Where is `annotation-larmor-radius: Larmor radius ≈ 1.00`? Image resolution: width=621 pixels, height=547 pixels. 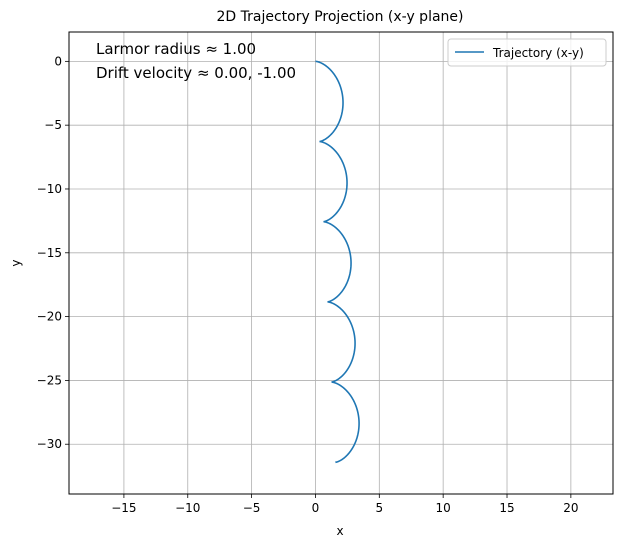 annotation-larmor-radius: Larmor radius ≈ 1.00 is located at coordinates (176, 49).